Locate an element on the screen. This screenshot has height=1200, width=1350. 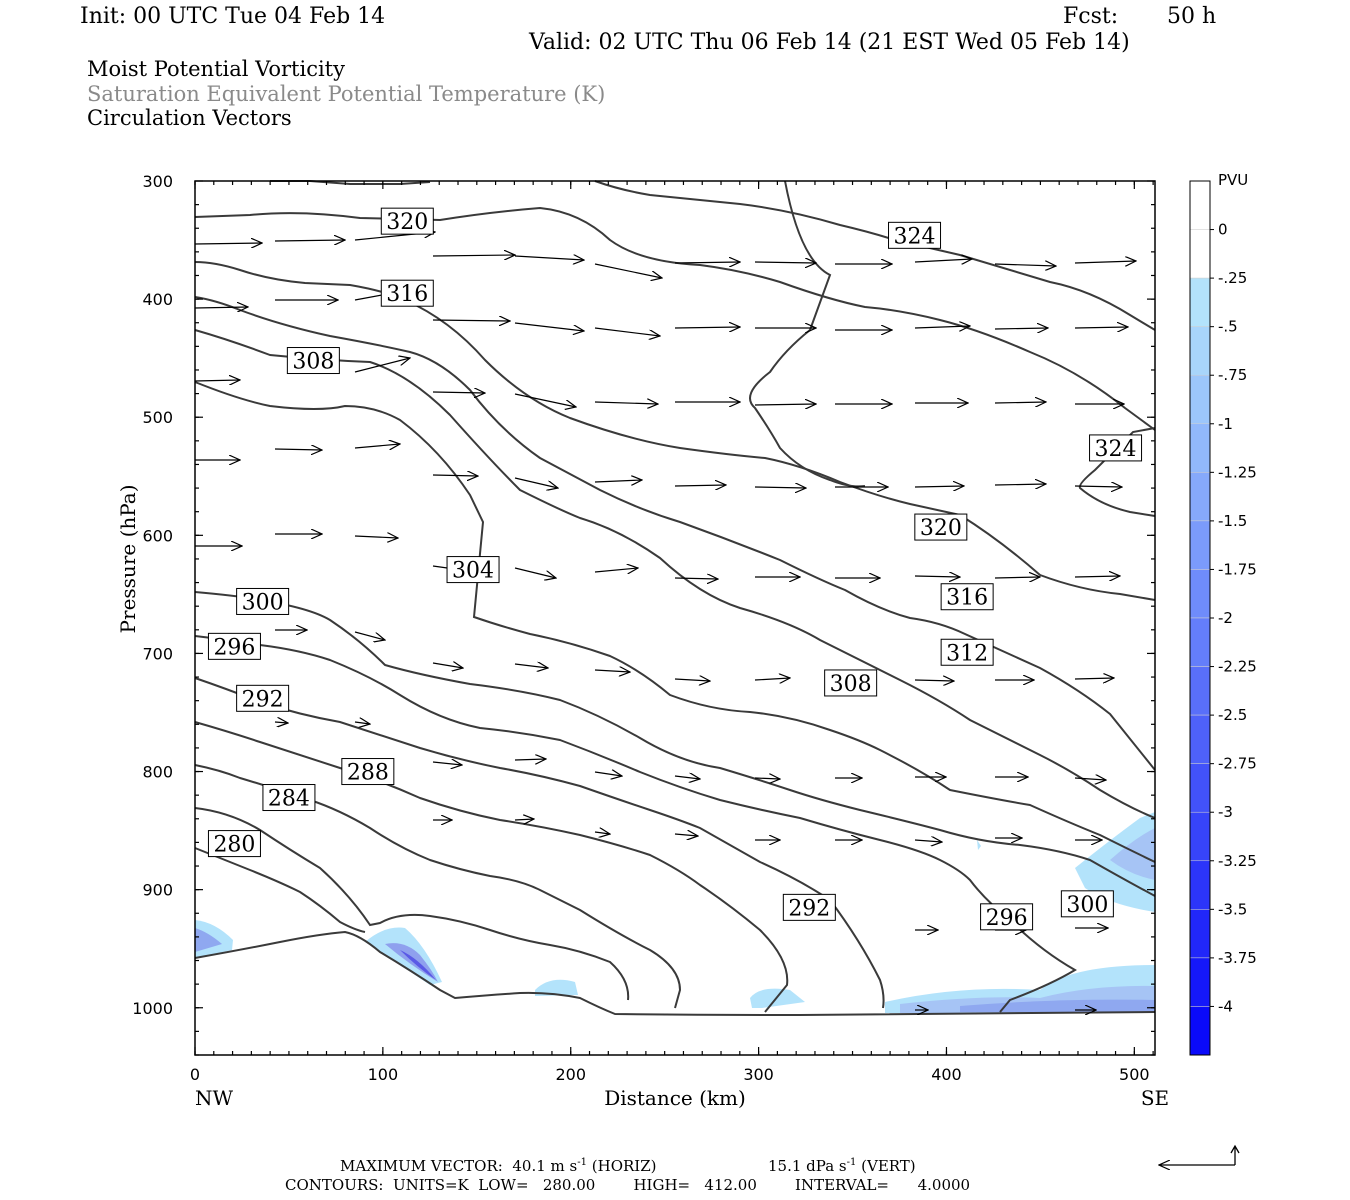
contour-label: 296 is located at coordinates (1007, 917).